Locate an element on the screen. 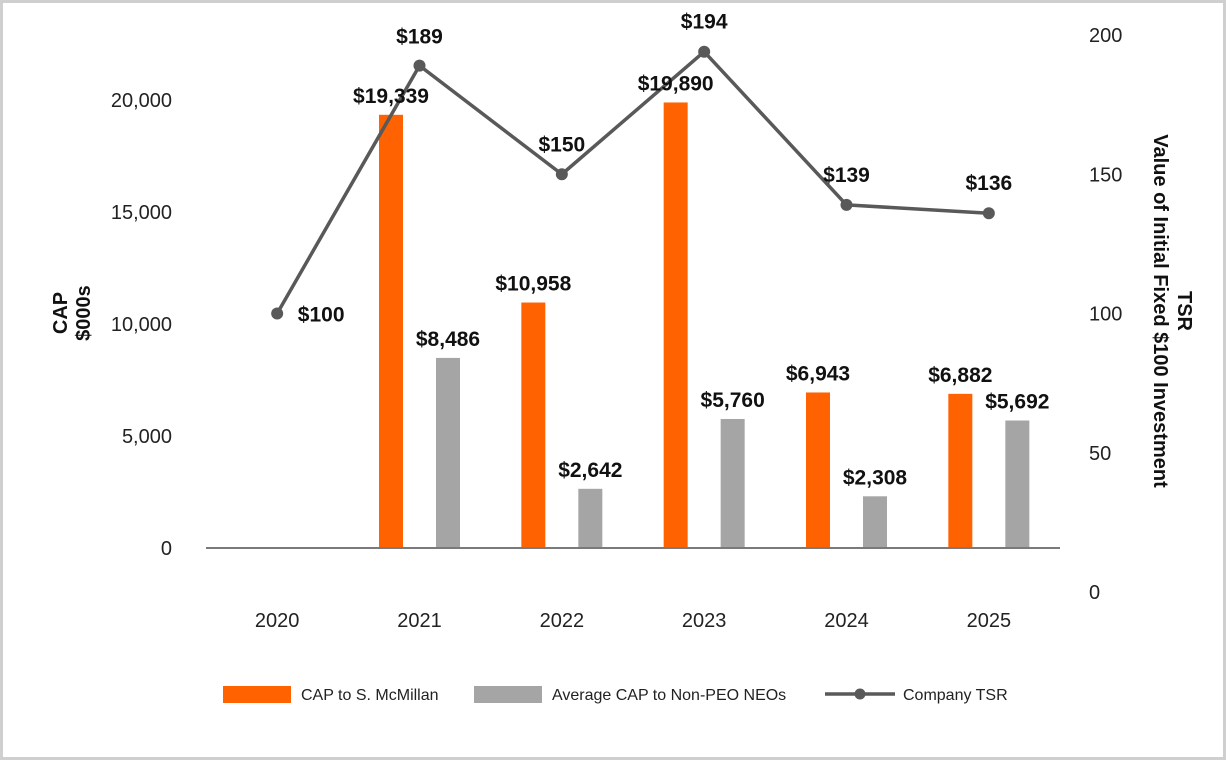 This screenshot has height=763, width=1226. right-axis-title-line: TSR is located at coordinates (1184, 311).